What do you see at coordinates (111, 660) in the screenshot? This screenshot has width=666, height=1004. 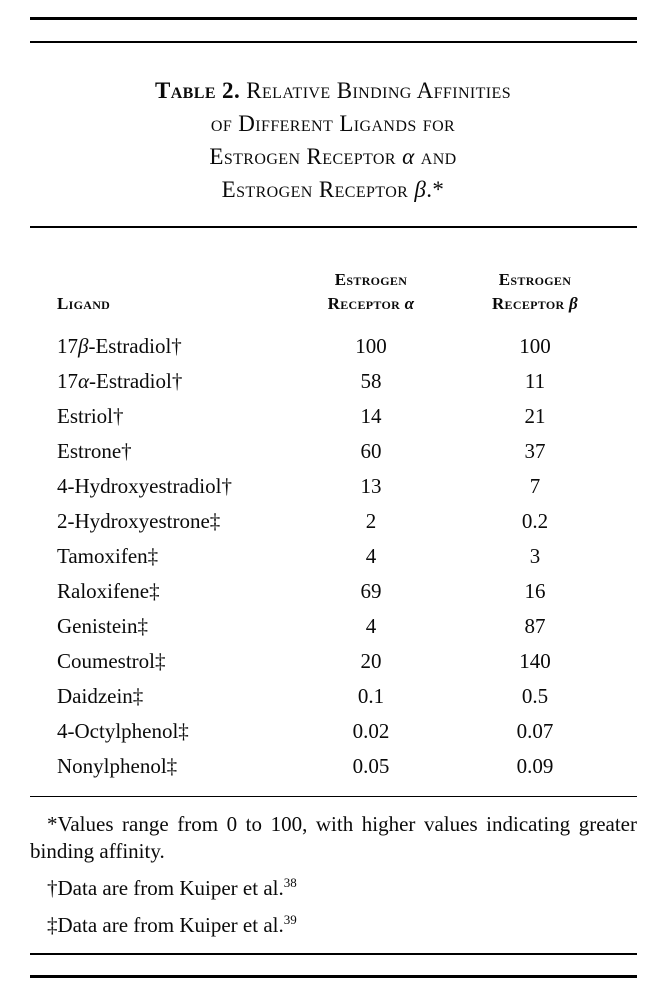 I see `ligand-cell: Coumestrol‡` at bounding box center [111, 660].